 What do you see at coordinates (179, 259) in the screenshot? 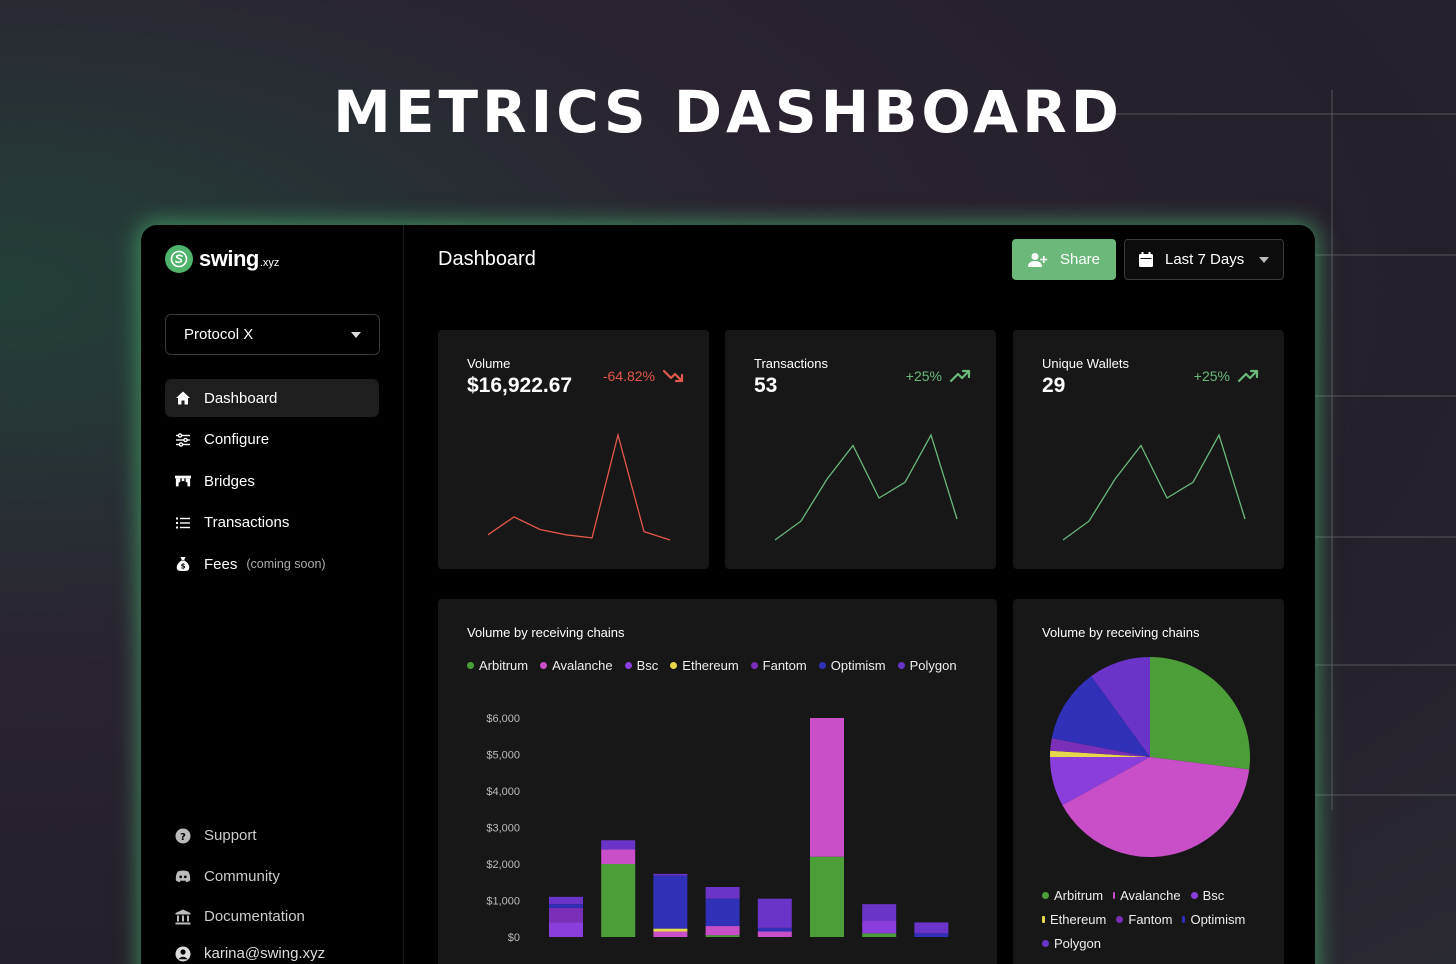
I see `swing-logo-icon` at bounding box center [179, 259].